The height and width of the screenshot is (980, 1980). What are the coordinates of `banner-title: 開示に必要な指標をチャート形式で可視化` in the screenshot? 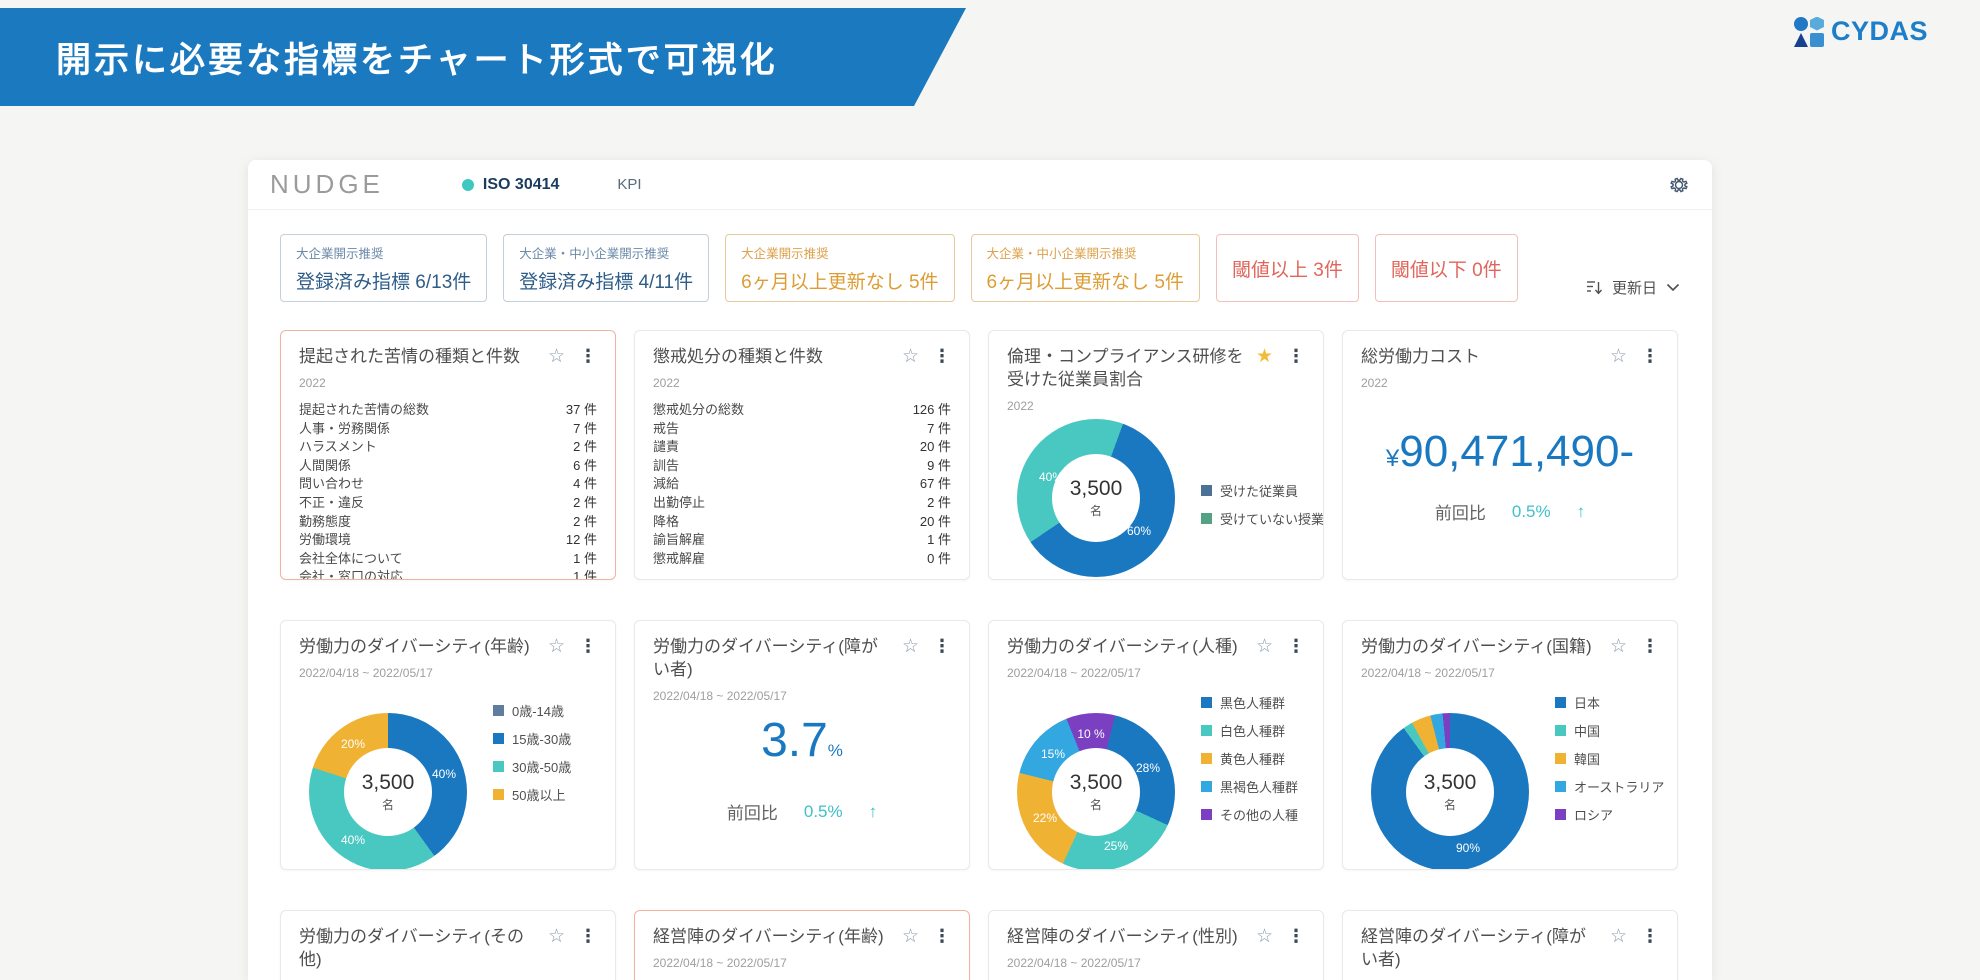 It's located at (417, 60).